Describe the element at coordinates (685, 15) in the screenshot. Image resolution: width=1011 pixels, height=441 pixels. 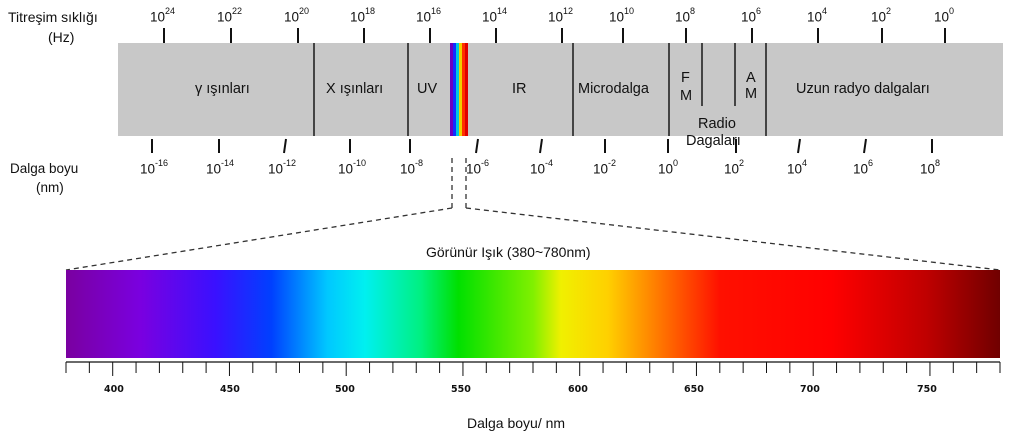
I see `frequency-tick-label: 10⁸` at that location.